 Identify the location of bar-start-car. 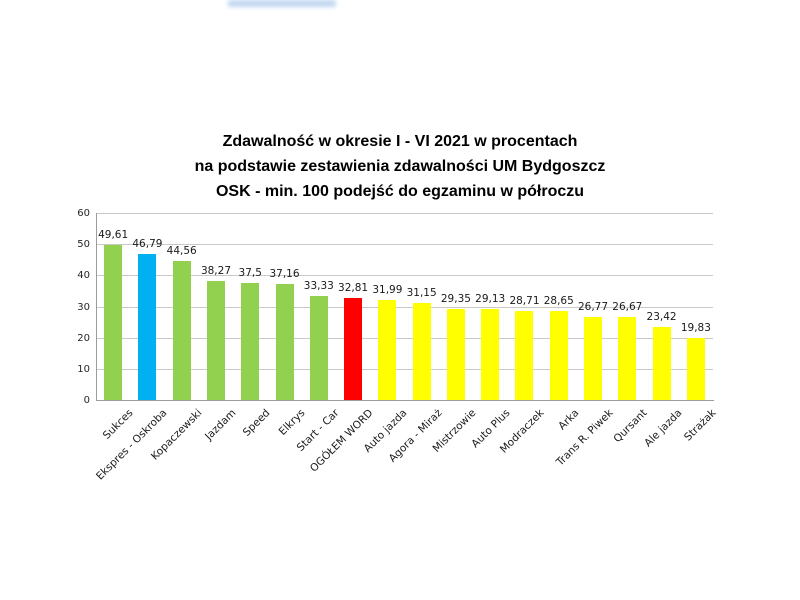
(318, 348).